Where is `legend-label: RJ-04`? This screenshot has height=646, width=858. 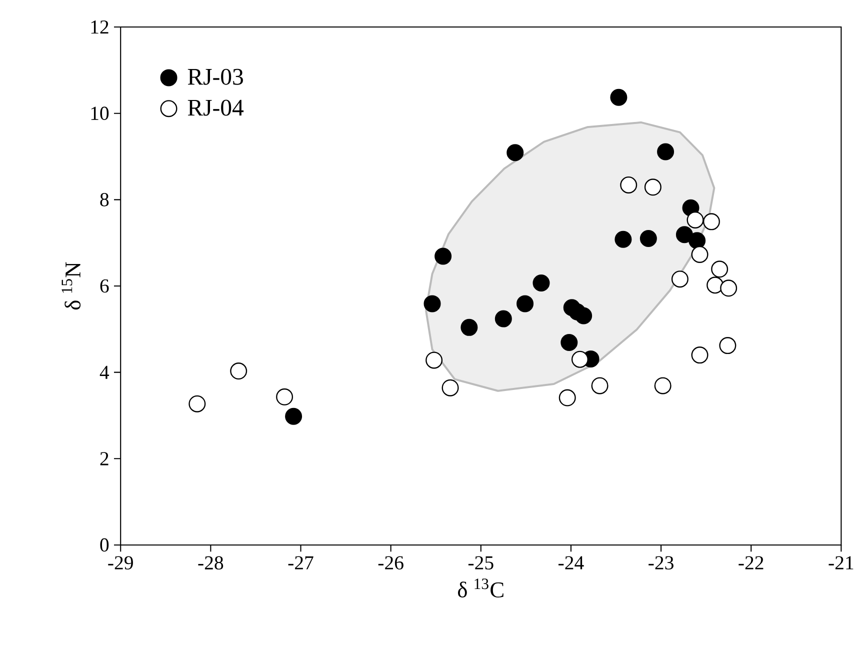 legend-label: RJ-04 is located at coordinates (216, 108).